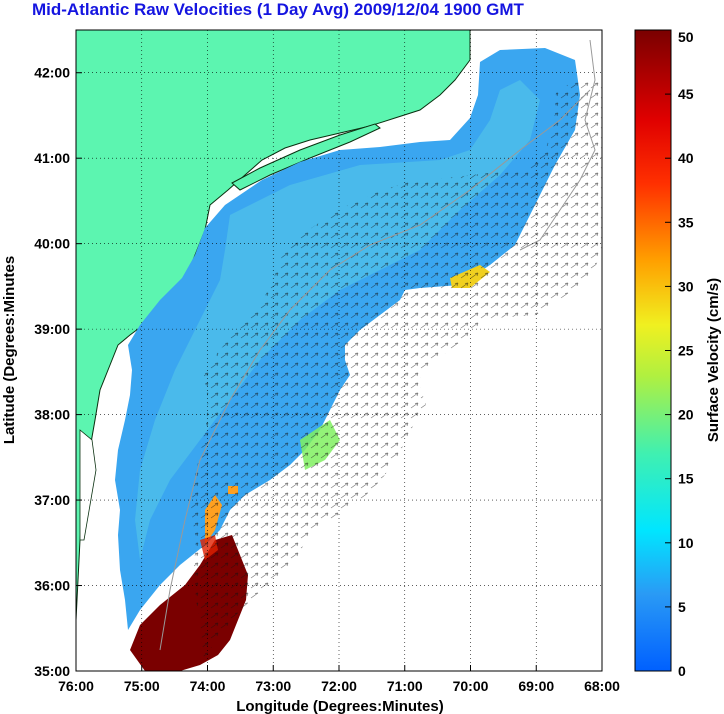 The image size is (724, 714). Describe the element at coordinates (58, 372) in the screenshot. I see `y-axis: 35:00 36:00 37:00 38:00 39:00 40:00 41:00 42:00` at that location.